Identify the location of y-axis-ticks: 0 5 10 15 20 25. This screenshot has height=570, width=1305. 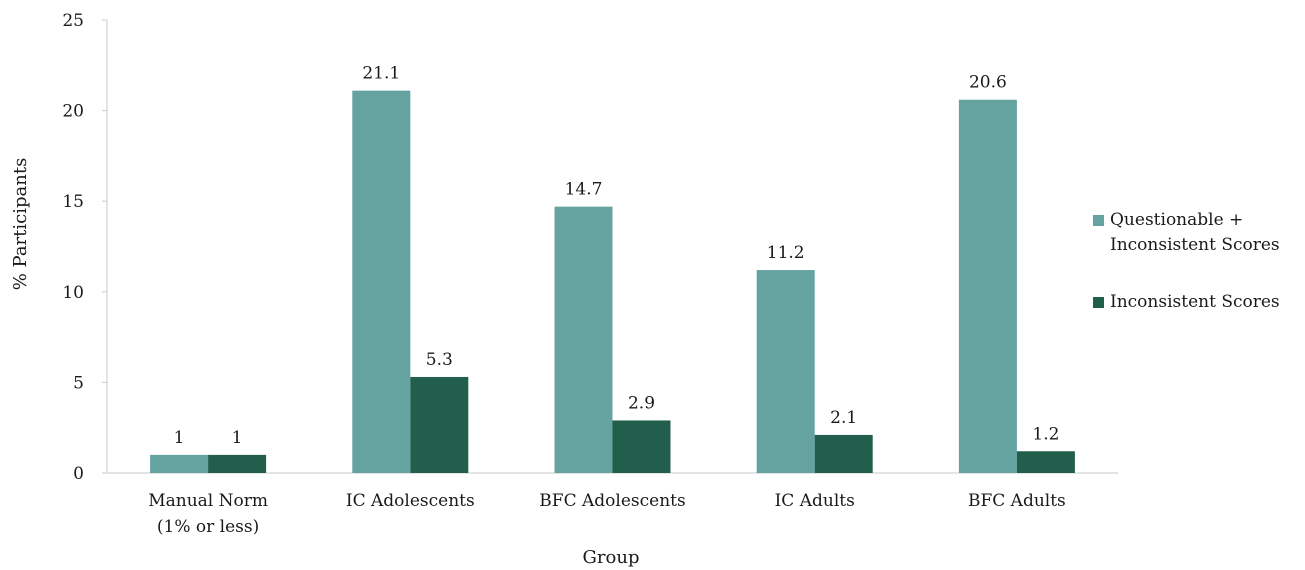
(84, 247).